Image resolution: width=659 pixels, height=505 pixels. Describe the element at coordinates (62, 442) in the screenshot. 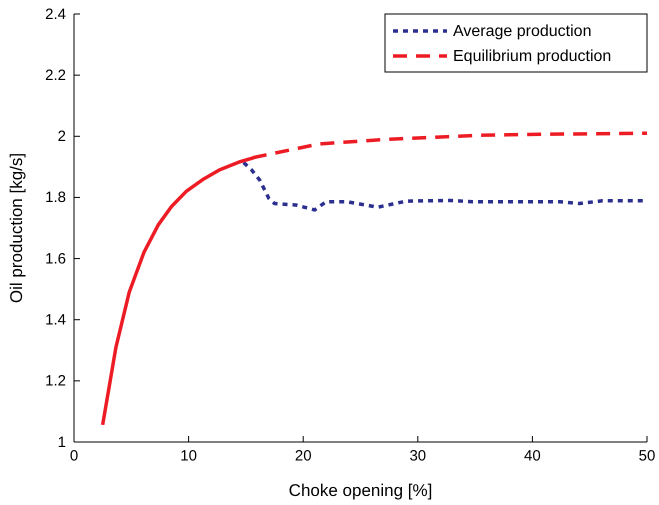

I see `y-tick-label: 1` at that location.